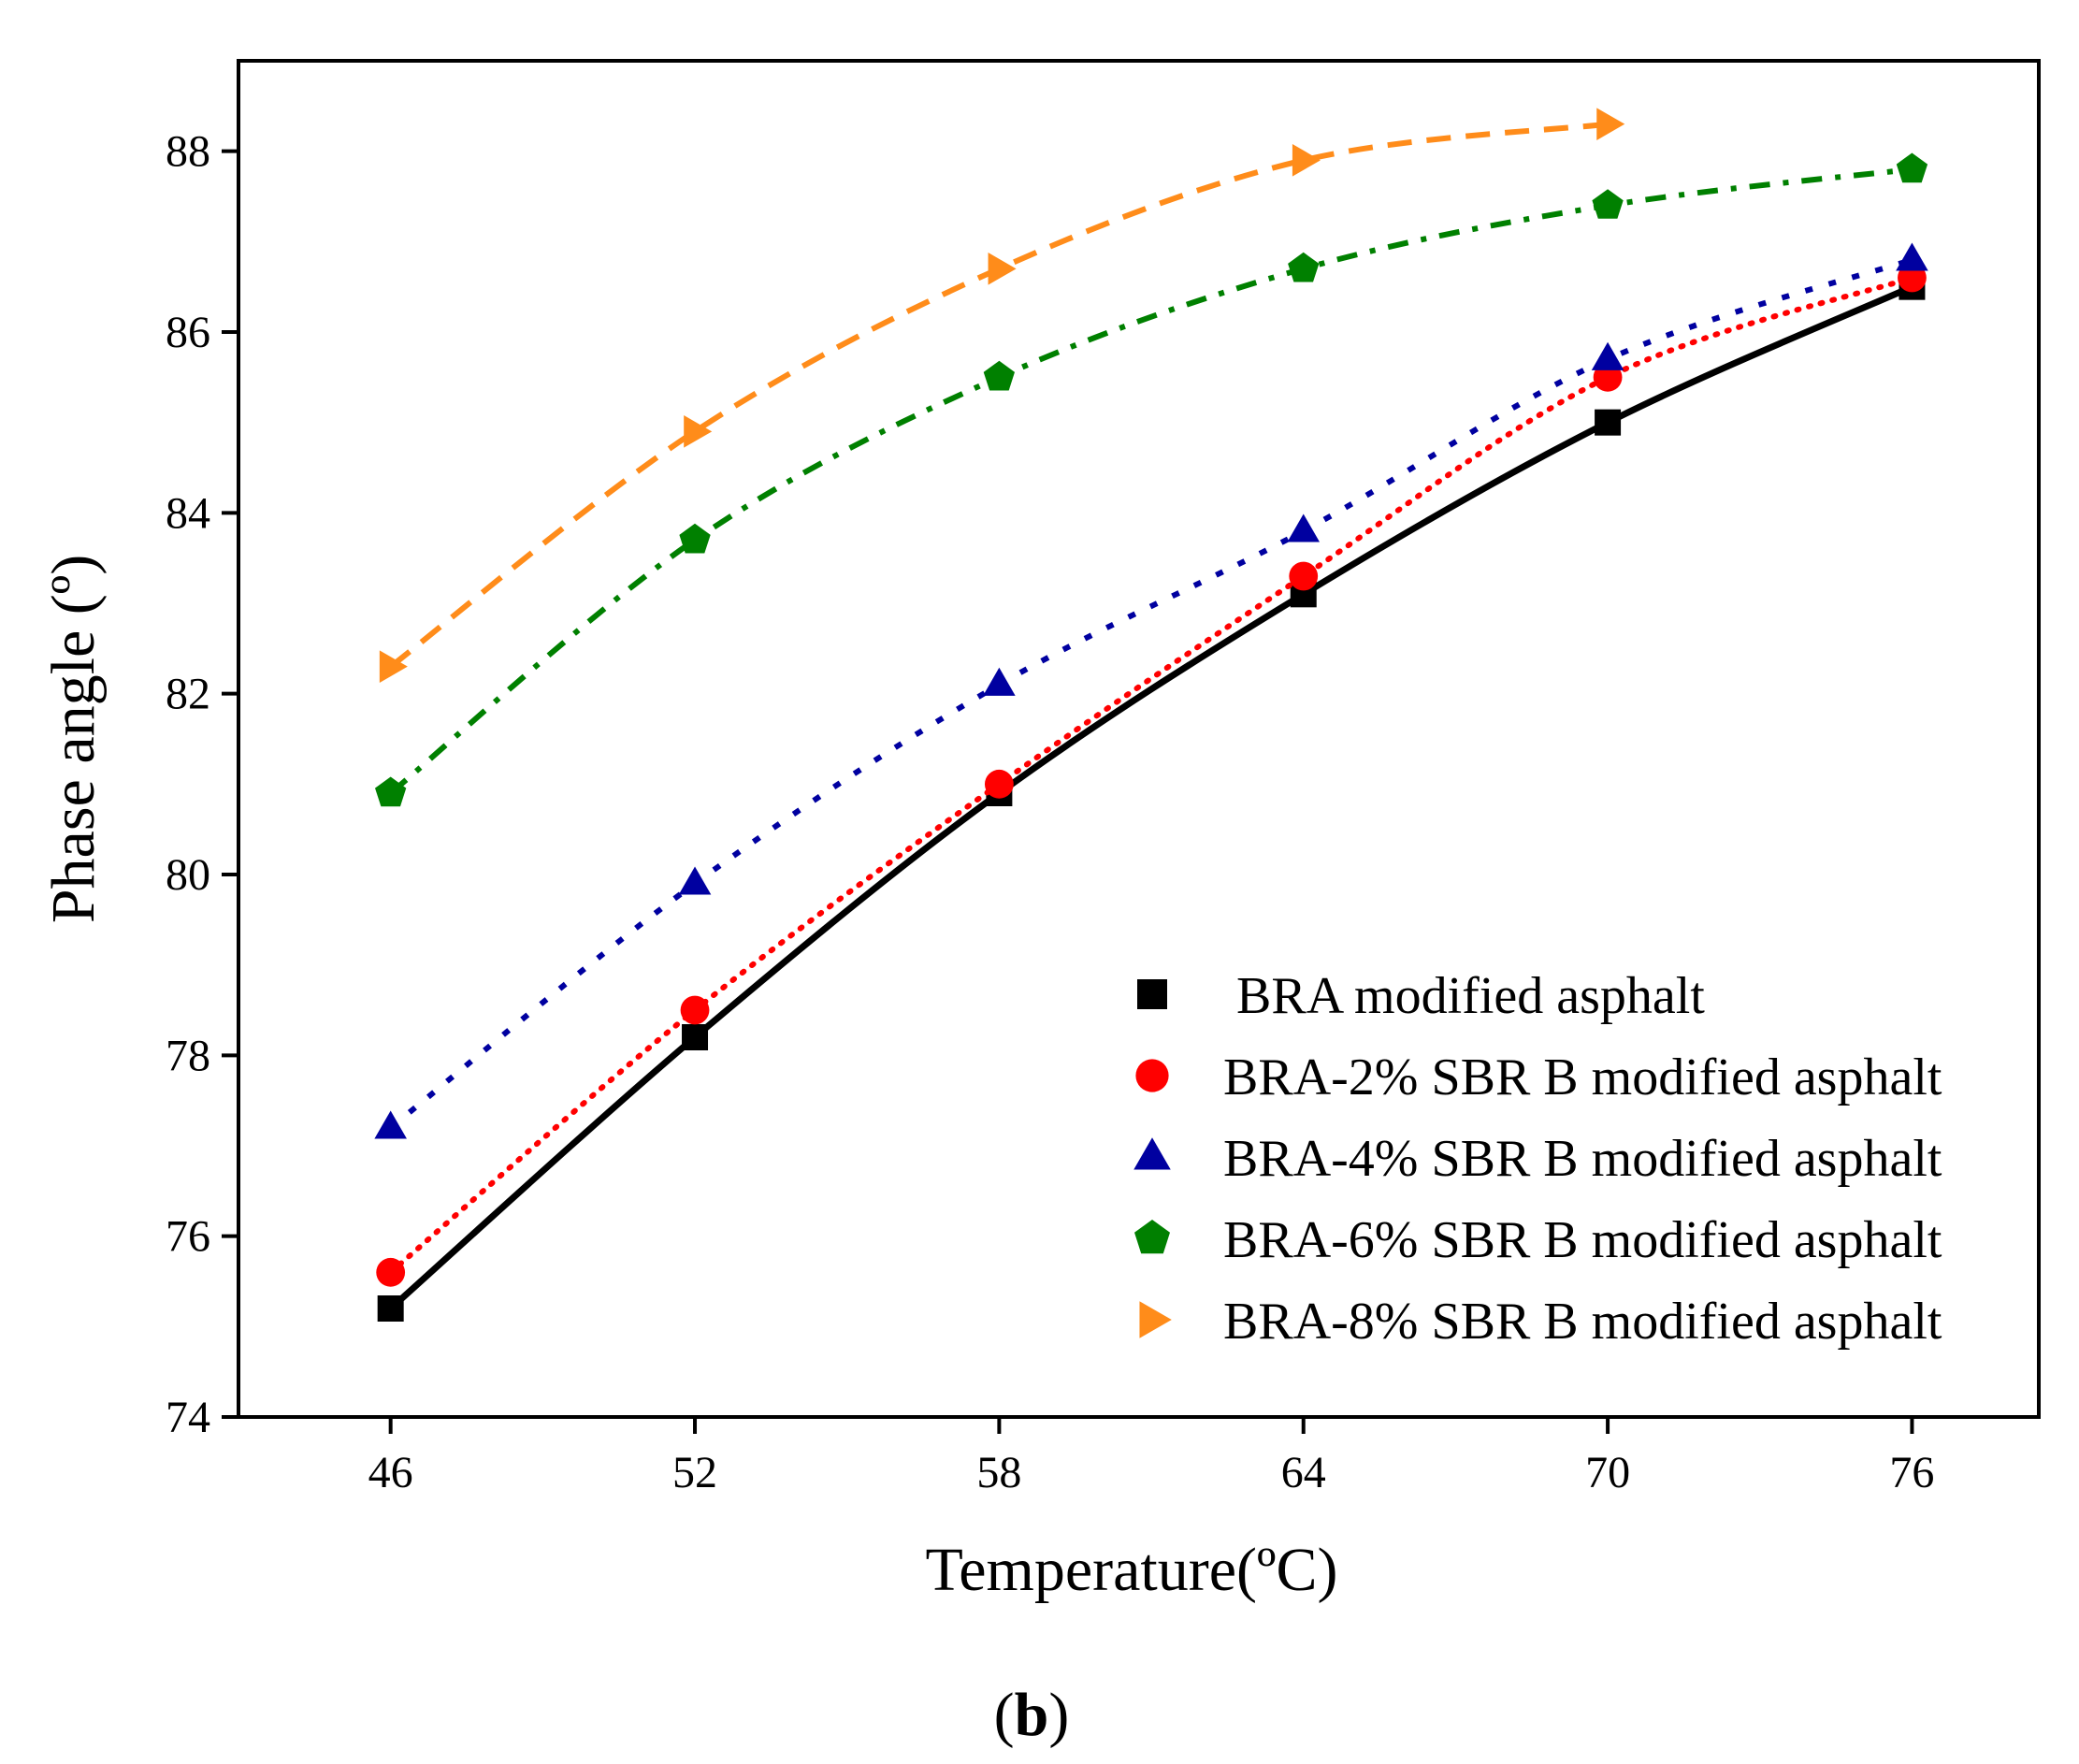  What do you see at coordinates (695, 1472) in the screenshot?
I see `x-tick-label: 52` at bounding box center [695, 1472].